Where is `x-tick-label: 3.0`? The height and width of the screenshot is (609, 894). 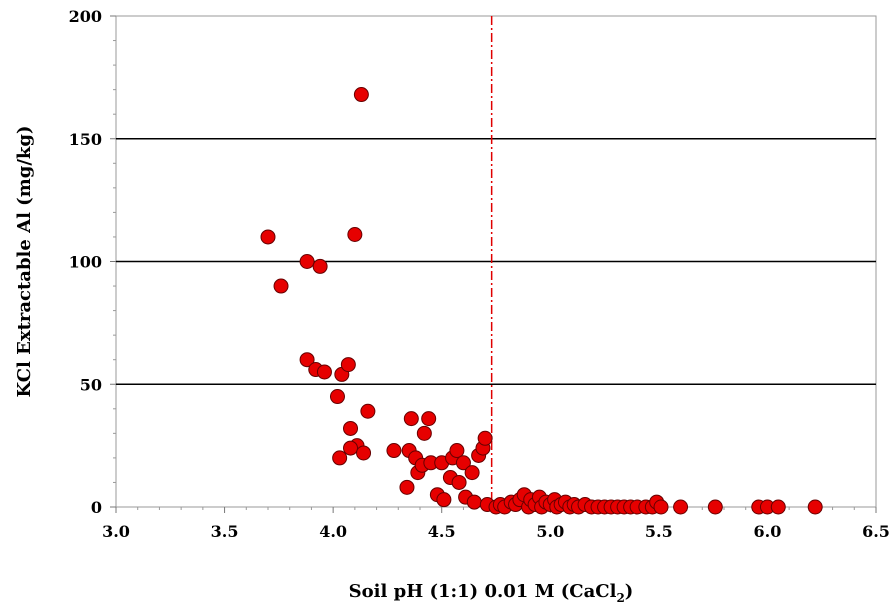 x-tick-label: 3.0 is located at coordinates (116, 531).